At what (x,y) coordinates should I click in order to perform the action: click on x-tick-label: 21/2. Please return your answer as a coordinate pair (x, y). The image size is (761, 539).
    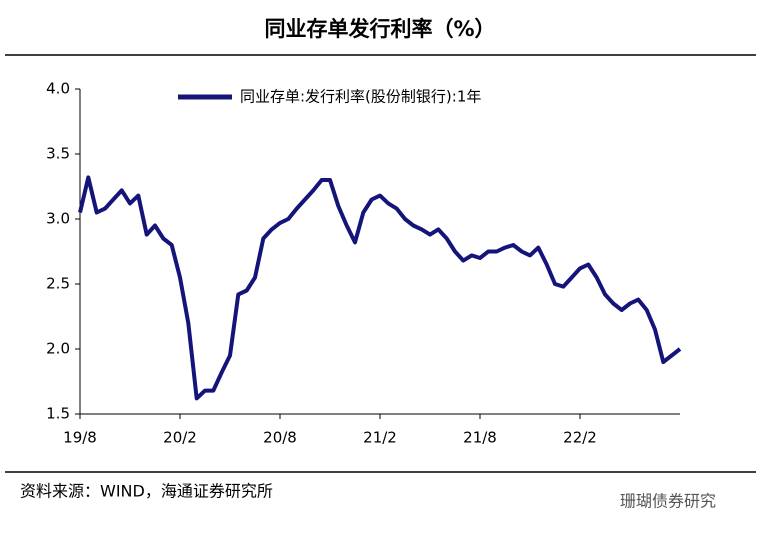
    Looking at the image, I should click on (380, 438).